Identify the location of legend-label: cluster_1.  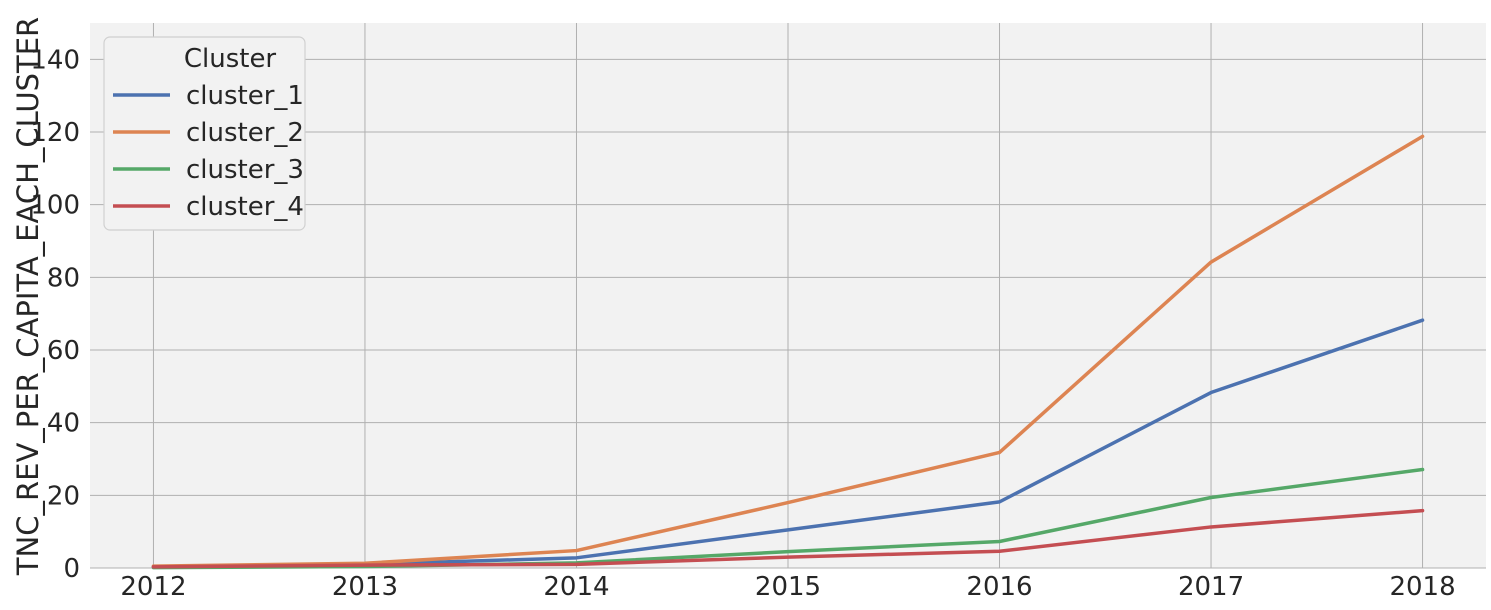
(245, 96).